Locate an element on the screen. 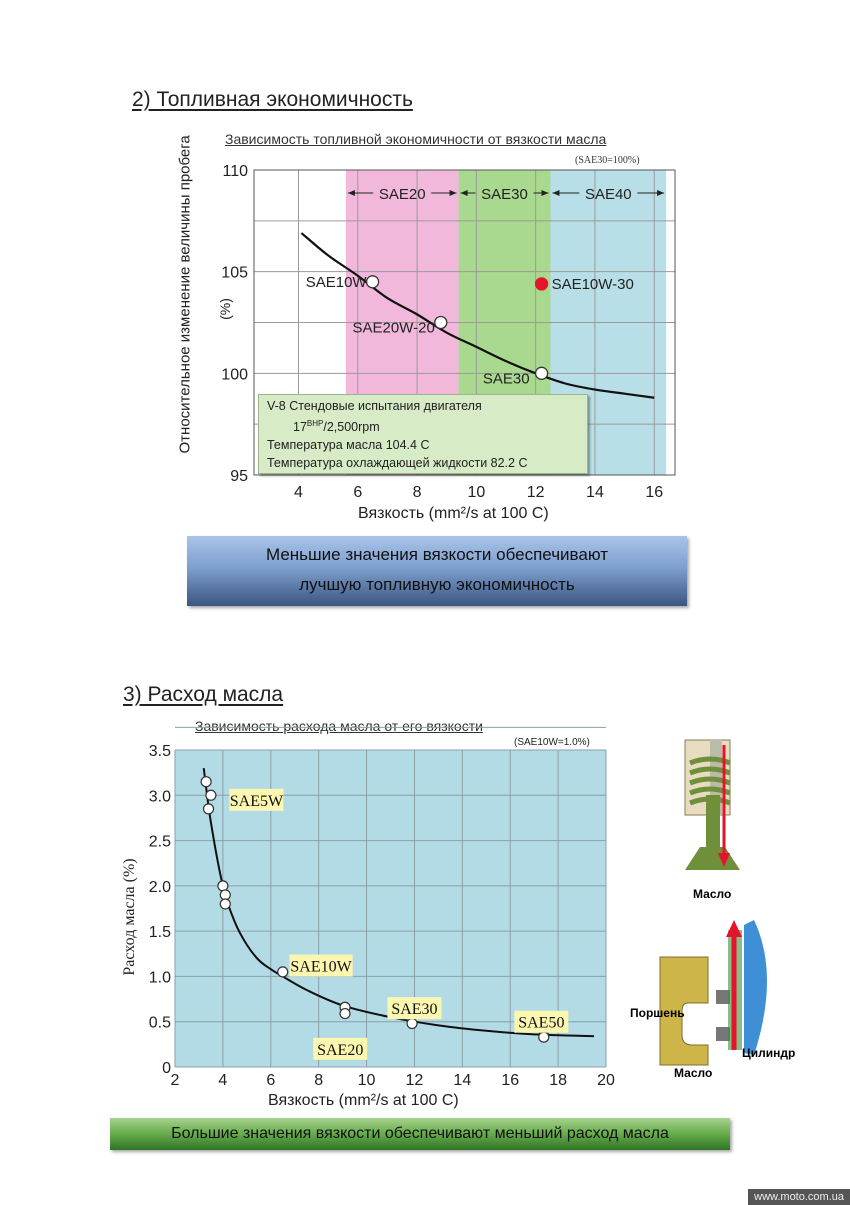 This screenshot has width=850, height=1205. piston-label: Поршень is located at coordinates (657, 1013).